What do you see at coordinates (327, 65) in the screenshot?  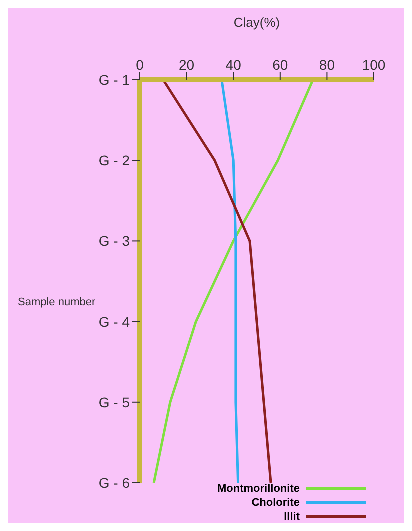 I see `x-tick-label: 80` at bounding box center [327, 65].